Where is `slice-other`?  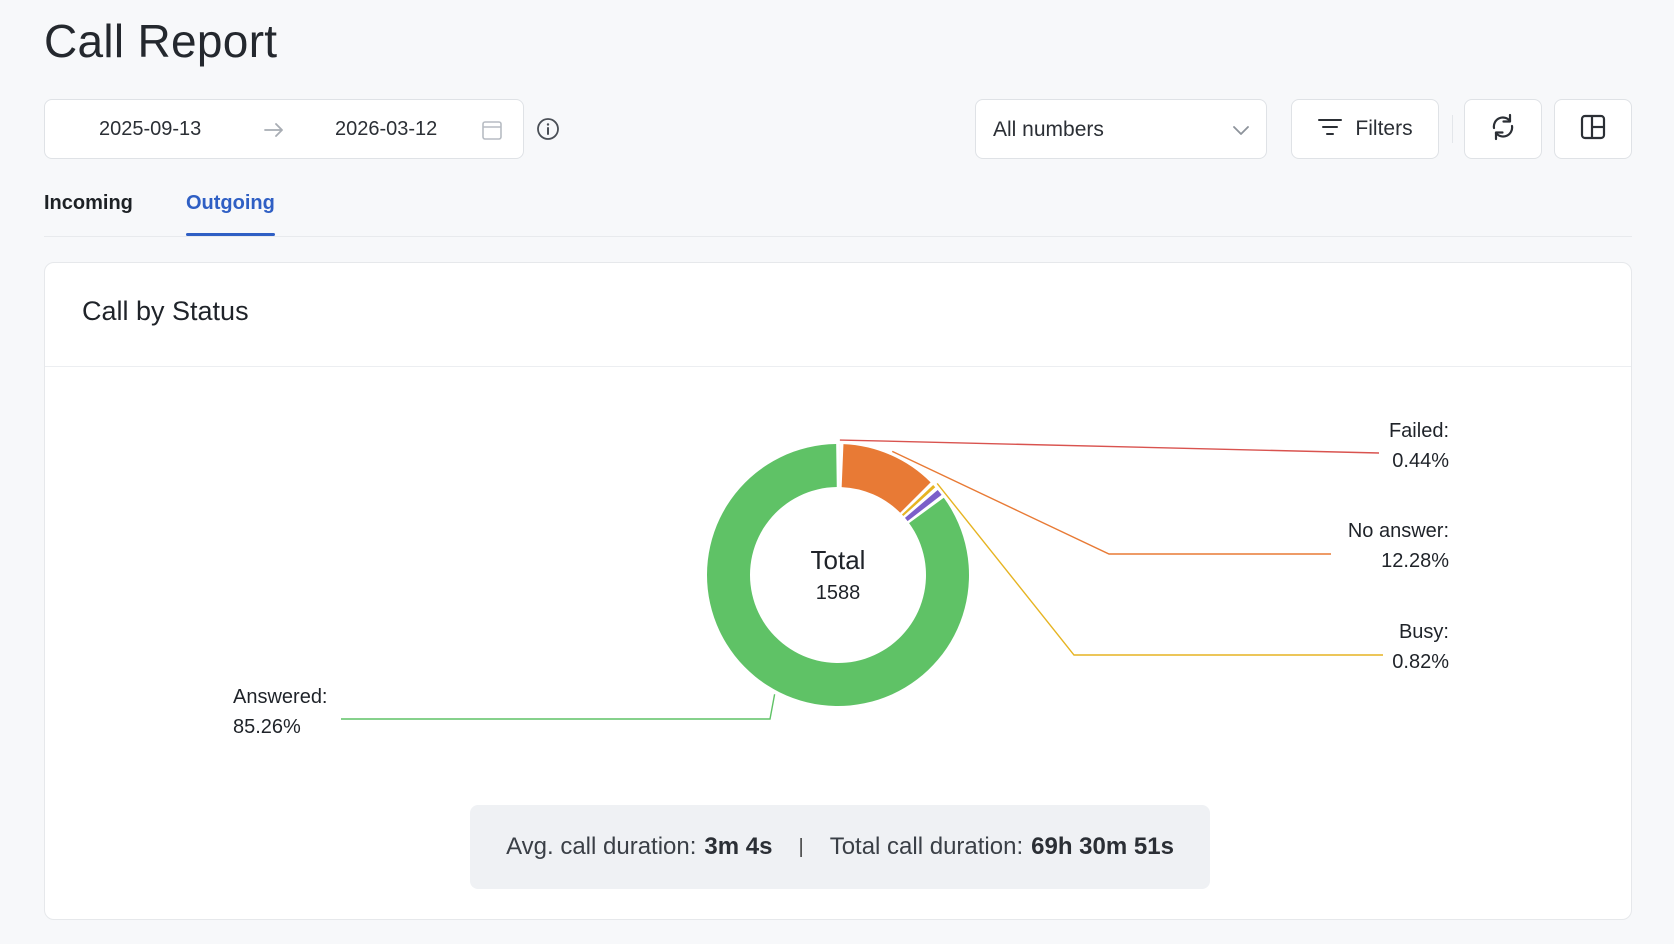 slice-other is located at coordinates (923, 505).